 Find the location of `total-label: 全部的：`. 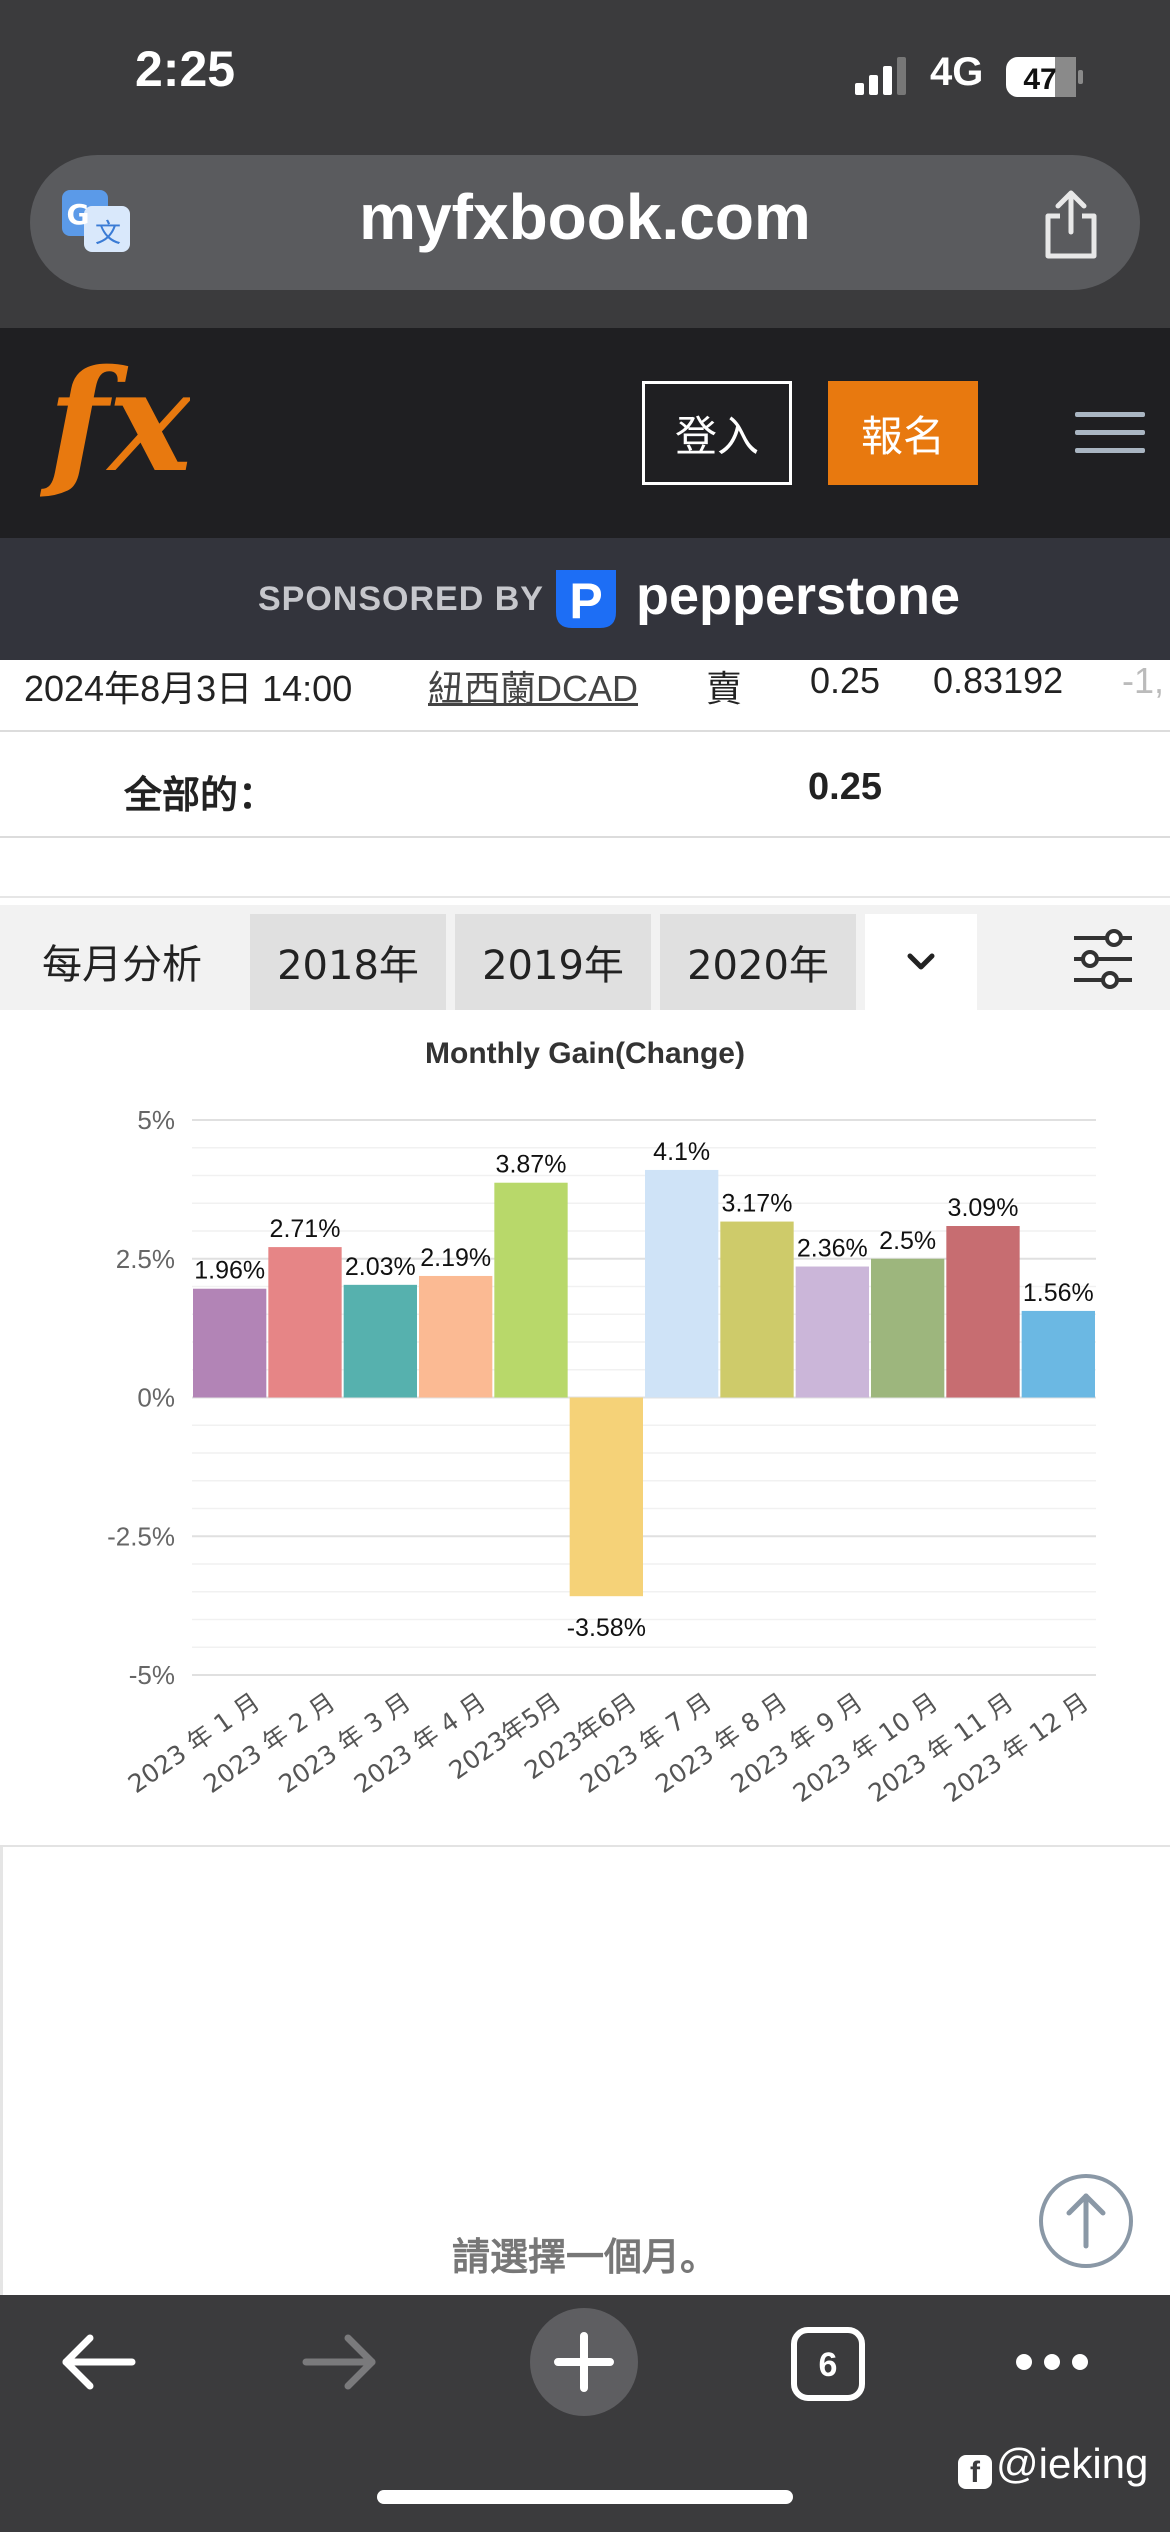

total-label: 全部的： is located at coordinates (200, 796).